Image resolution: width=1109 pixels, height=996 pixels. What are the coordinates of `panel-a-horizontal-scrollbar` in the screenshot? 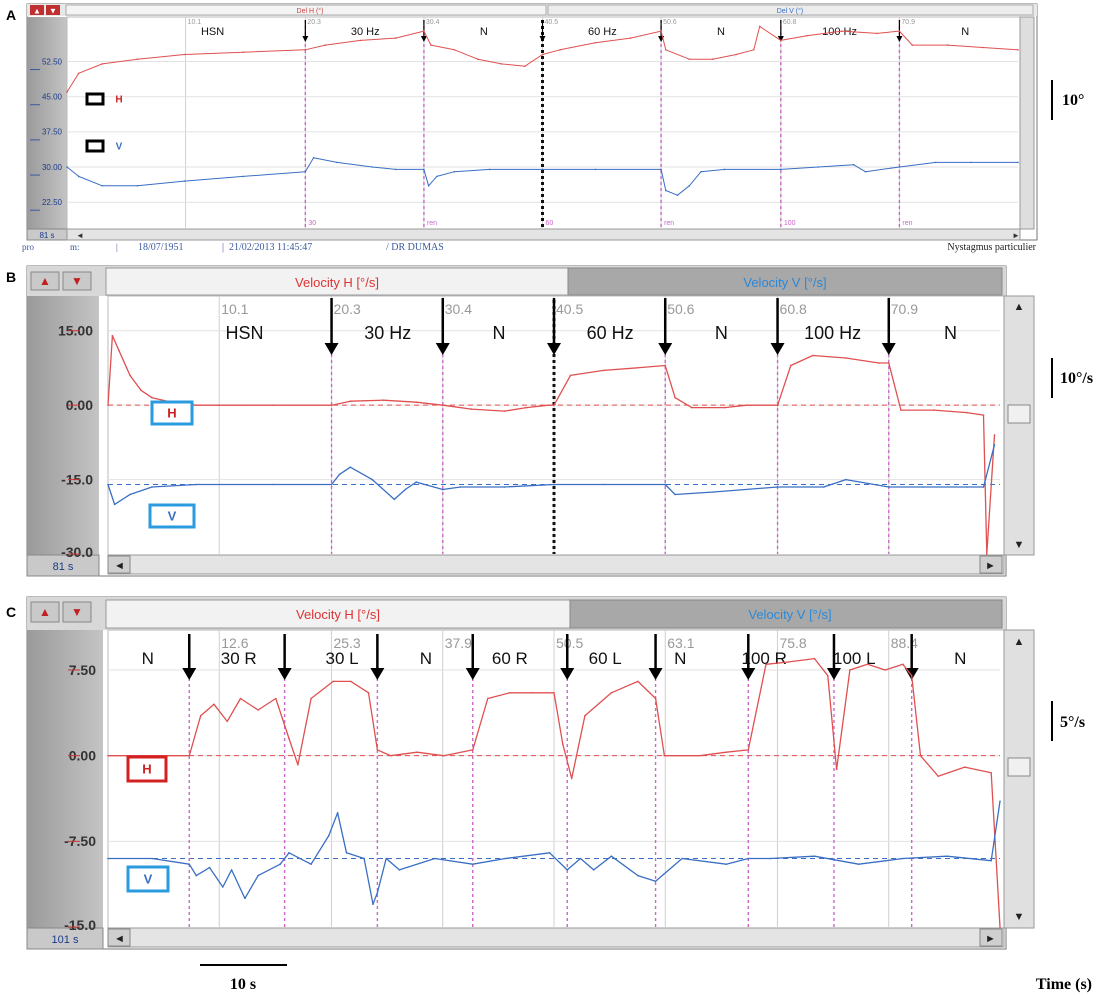 It's located at (543, 234).